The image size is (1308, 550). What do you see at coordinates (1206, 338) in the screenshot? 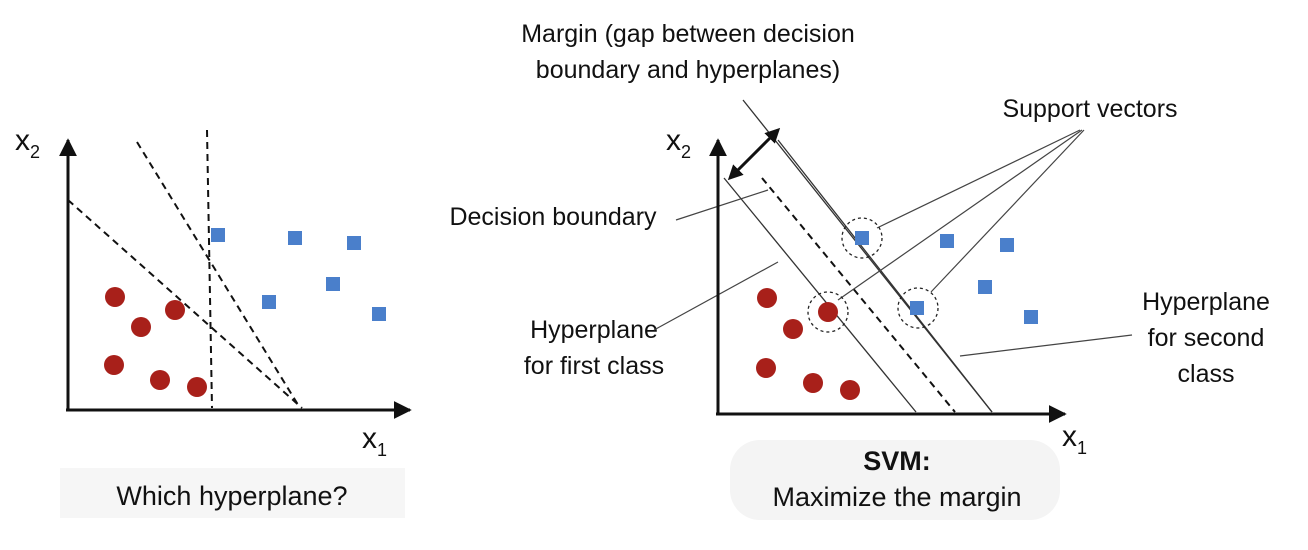
I see `hyperplane-second-label-line2: for second` at bounding box center [1206, 338].